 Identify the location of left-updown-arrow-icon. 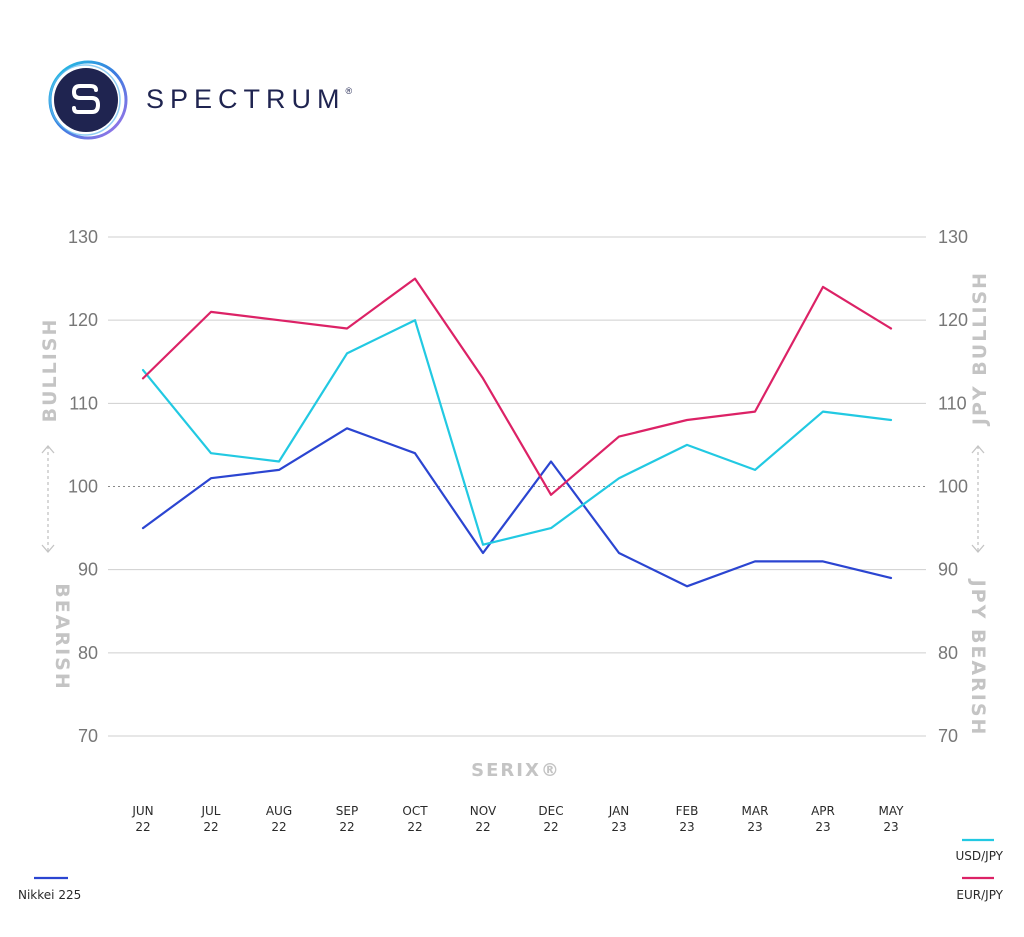
(48, 499).